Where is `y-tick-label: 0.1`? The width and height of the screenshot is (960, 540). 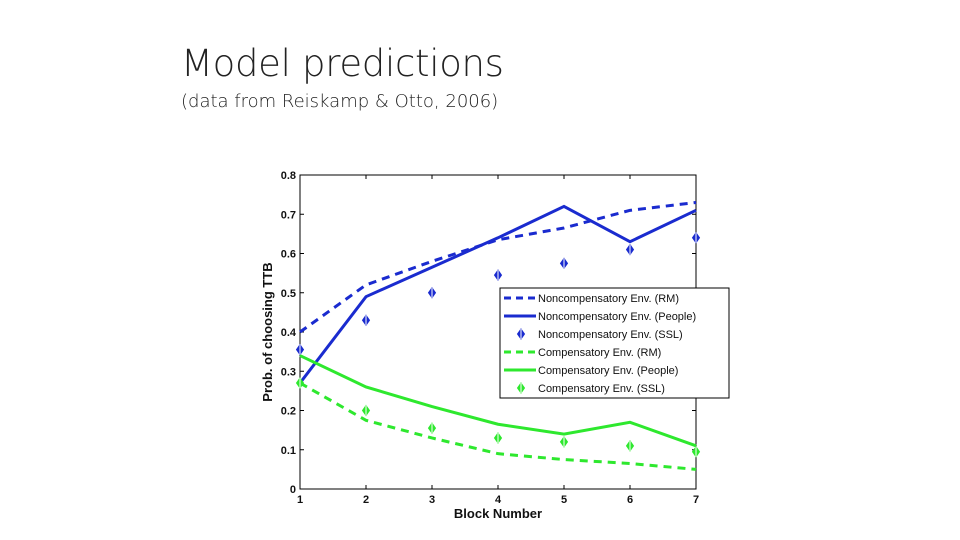 y-tick-label: 0.1 is located at coordinates (288, 451).